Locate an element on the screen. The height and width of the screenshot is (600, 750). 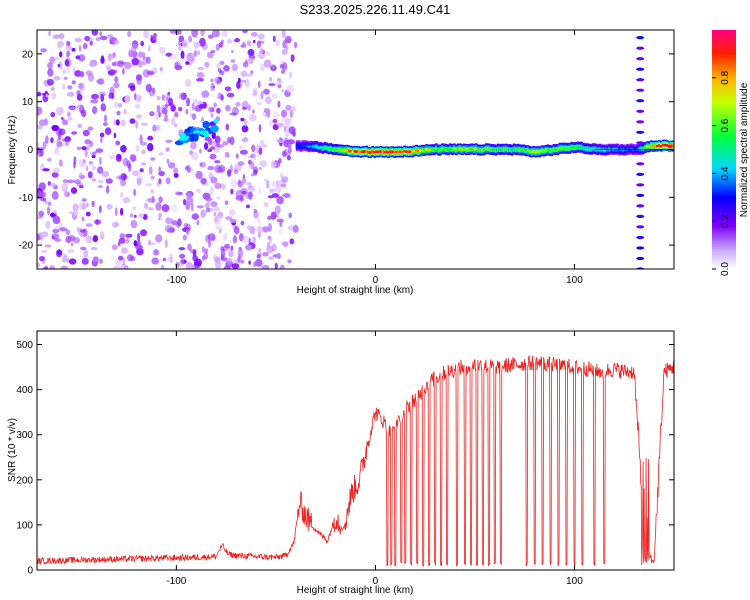
colorbar-label: Normalized spectral amplitude is located at coordinates (744, 149).